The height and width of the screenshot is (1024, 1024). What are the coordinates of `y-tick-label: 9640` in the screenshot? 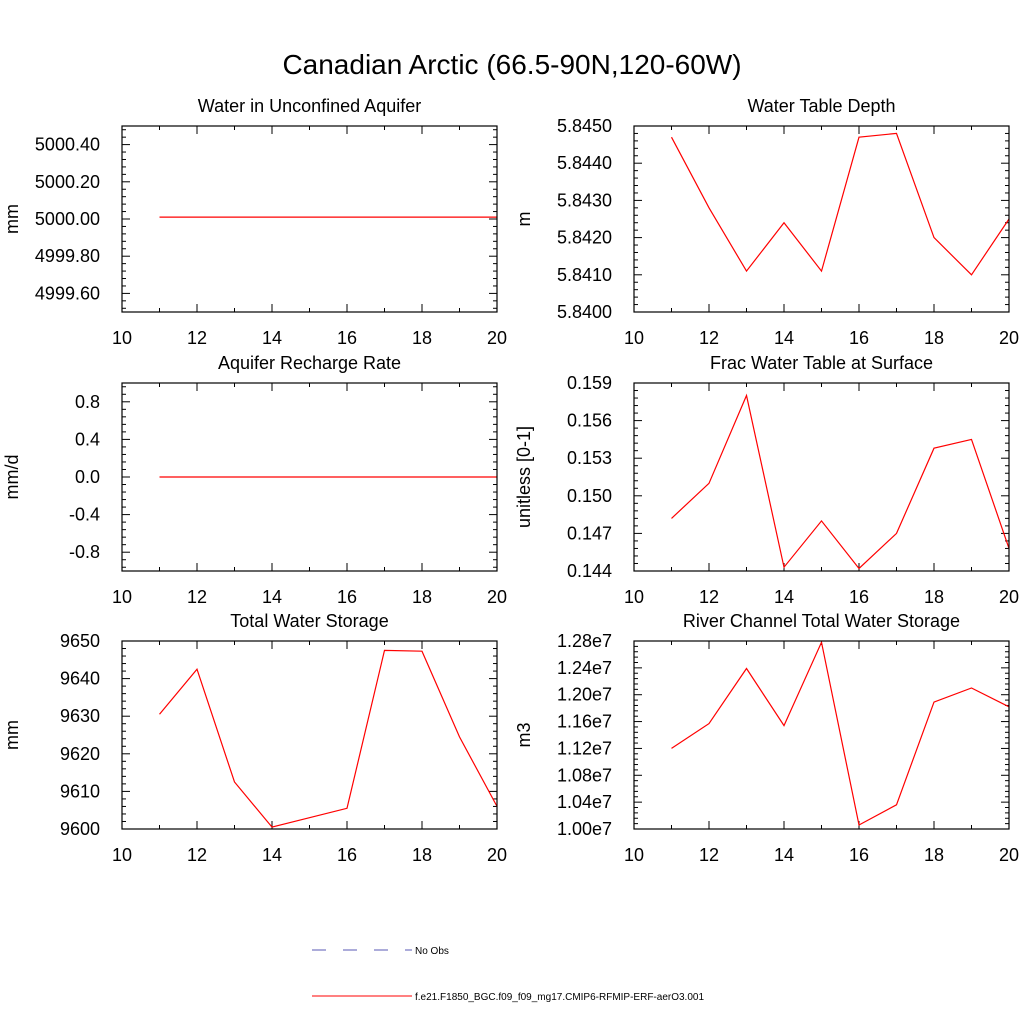 It's located at (80, 679).